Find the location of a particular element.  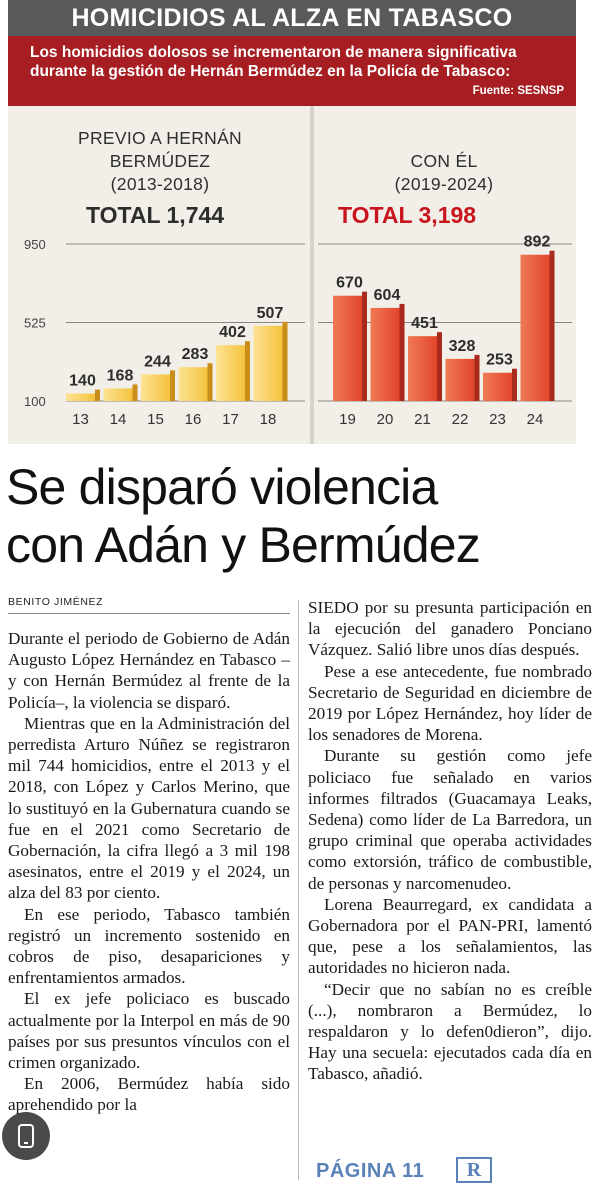

x-tick-label: 24 is located at coordinates (535, 419).